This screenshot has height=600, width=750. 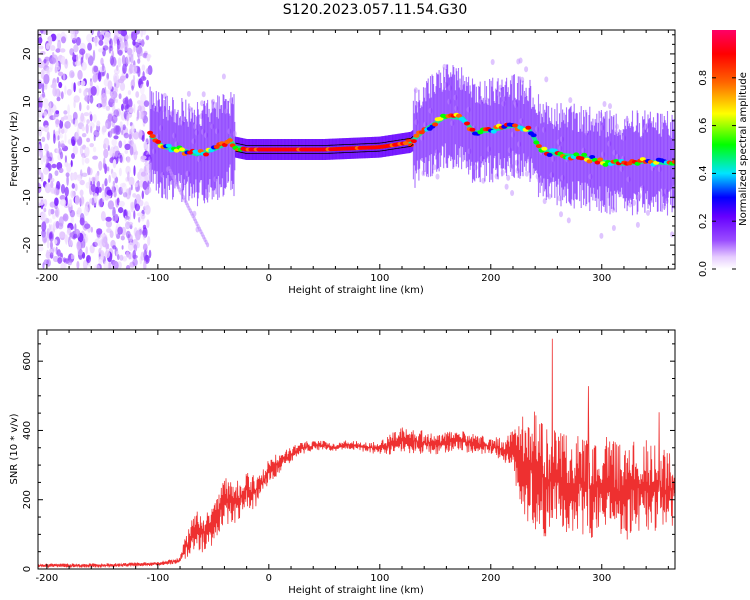 I want to click on snr-x-tick-label: 0, so click(x=269, y=578).